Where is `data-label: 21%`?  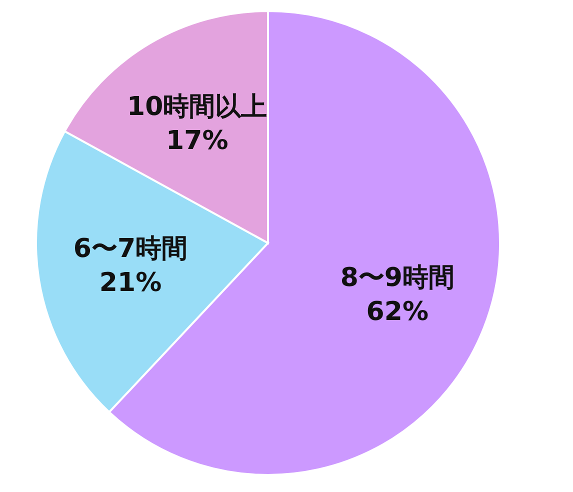
data-label: 21% is located at coordinates (130, 283).